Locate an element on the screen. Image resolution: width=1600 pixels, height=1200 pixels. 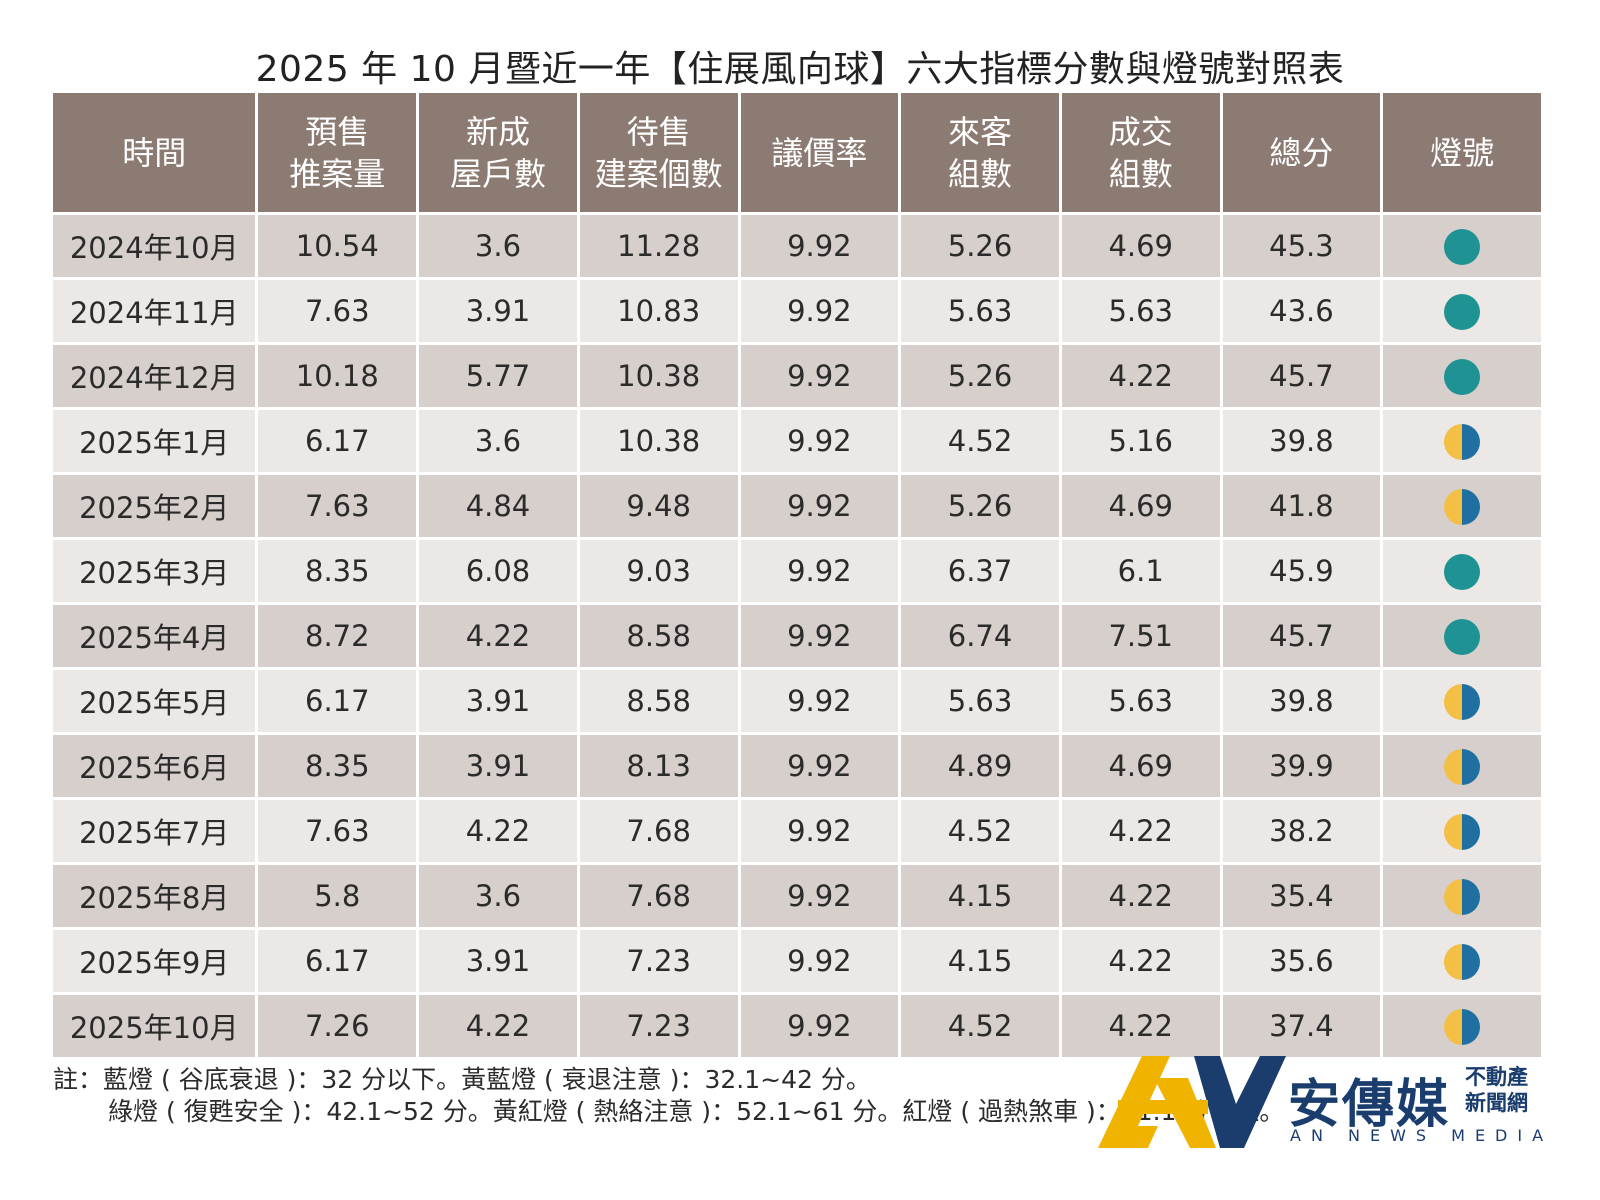
score-cell: 10.18 is located at coordinates (337, 376).